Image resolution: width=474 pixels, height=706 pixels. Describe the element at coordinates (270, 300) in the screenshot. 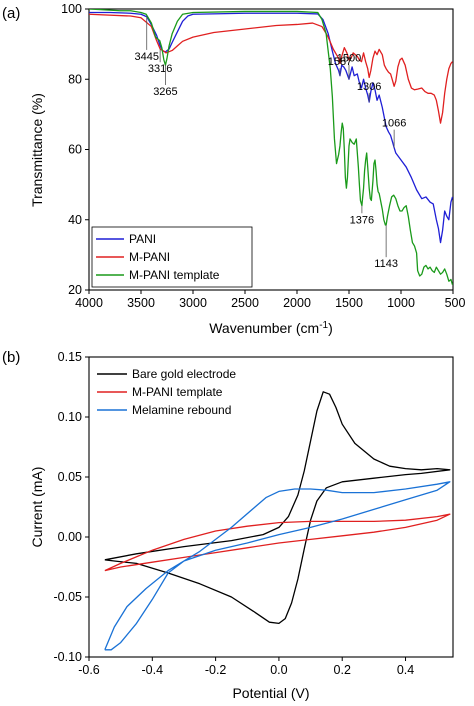

I see `chart-a-x-axis: 4000 3500 3000 2500 2000 1500 1000 500` at that location.